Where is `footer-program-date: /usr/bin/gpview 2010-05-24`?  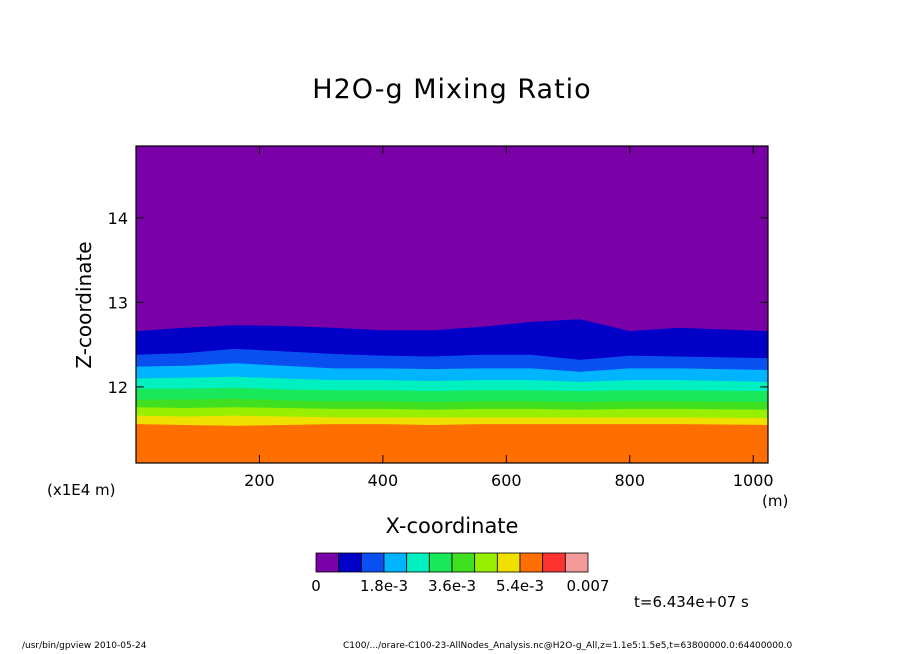
footer-program-date: /usr/bin/gpview 2010-05-24 is located at coordinates (84, 646).